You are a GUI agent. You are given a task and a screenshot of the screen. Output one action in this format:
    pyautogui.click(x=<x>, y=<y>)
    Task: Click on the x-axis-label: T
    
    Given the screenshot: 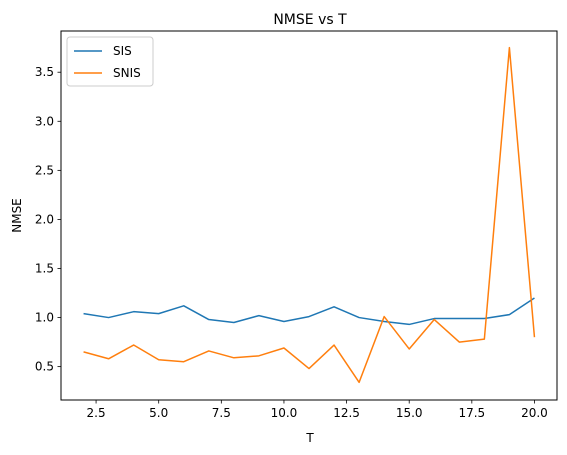 What is the action you would take?
    pyautogui.click(x=309, y=438)
    